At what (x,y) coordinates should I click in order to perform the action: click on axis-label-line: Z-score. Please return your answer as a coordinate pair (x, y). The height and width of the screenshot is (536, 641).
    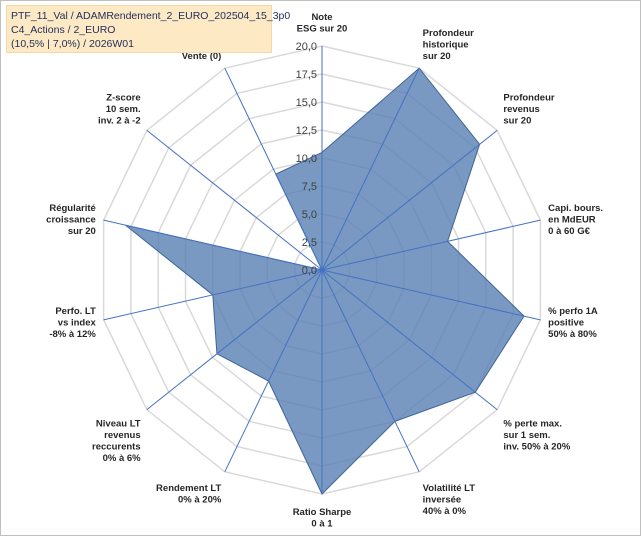
    Looking at the image, I should click on (123, 97).